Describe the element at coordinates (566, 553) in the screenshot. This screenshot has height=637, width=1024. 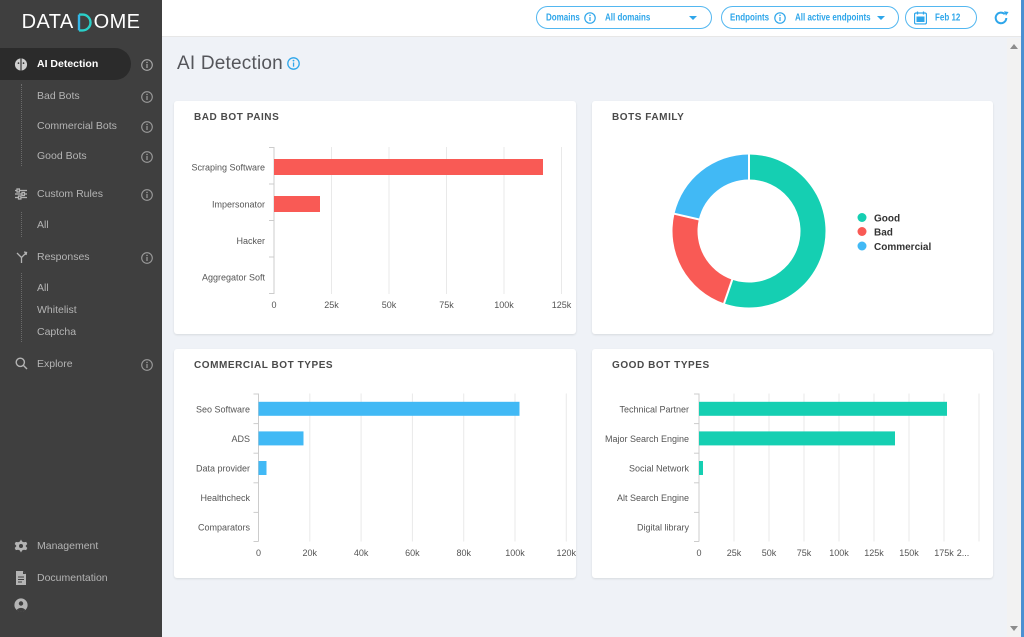
I see `svg-text: 120k` at that location.